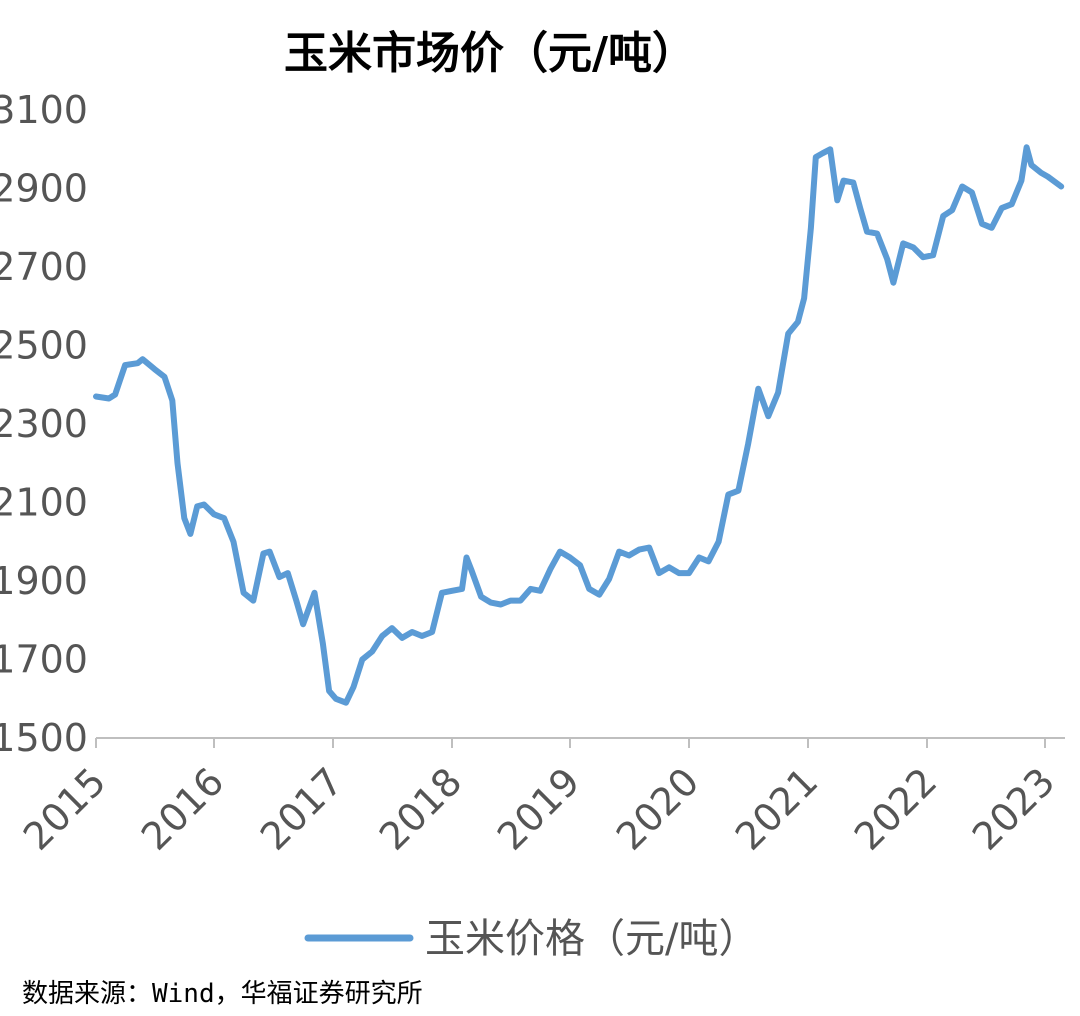 The width and height of the screenshot is (1080, 1016). Describe the element at coordinates (222, 994) in the screenshot. I see `source-note: 数据来源：Wind，华福证券研究所` at that location.